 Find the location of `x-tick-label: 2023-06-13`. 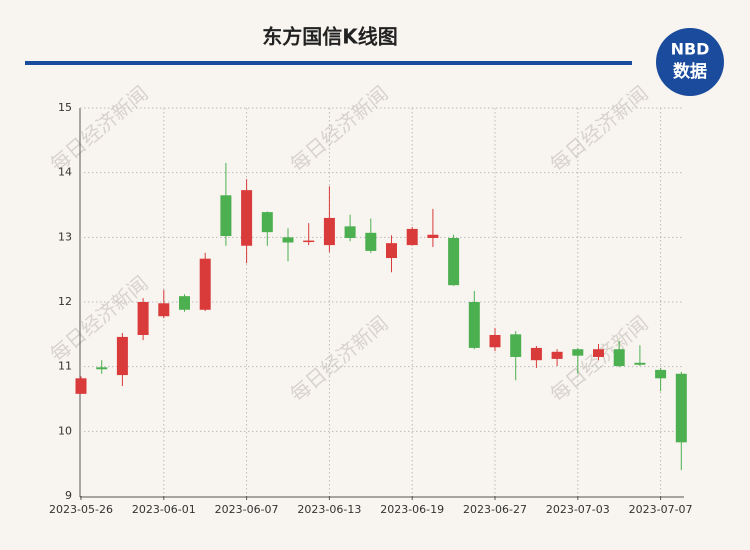

x-tick-label: 2023-06-13 is located at coordinates (329, 509).